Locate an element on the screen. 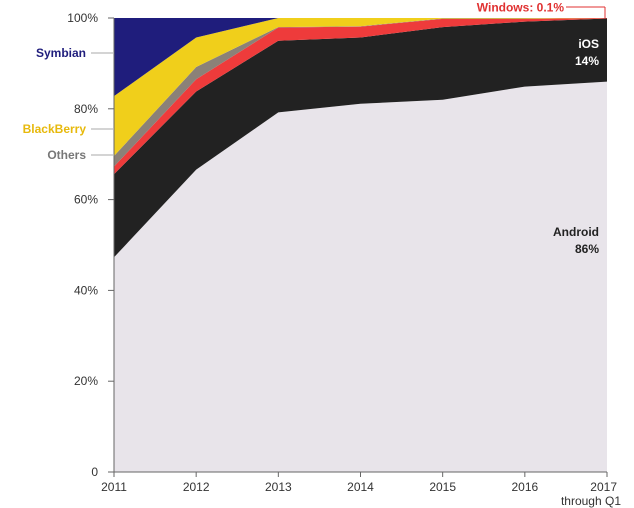 This screenshot has width=634, height=508. label-windows: Windows: 0.1% is located at coordinates (521, 8).